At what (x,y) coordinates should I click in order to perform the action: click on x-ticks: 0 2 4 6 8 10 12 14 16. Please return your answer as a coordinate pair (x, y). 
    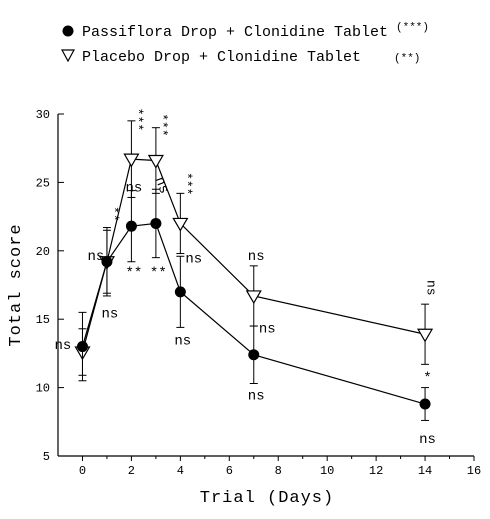
    Looking at the image, I should click on (280, 467).